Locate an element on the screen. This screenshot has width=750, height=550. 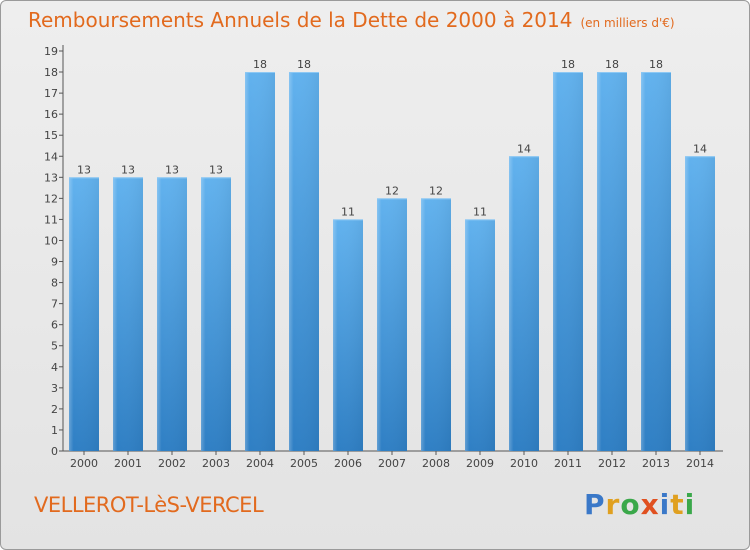
logo-letter: o is located at coordinates (630, 504).